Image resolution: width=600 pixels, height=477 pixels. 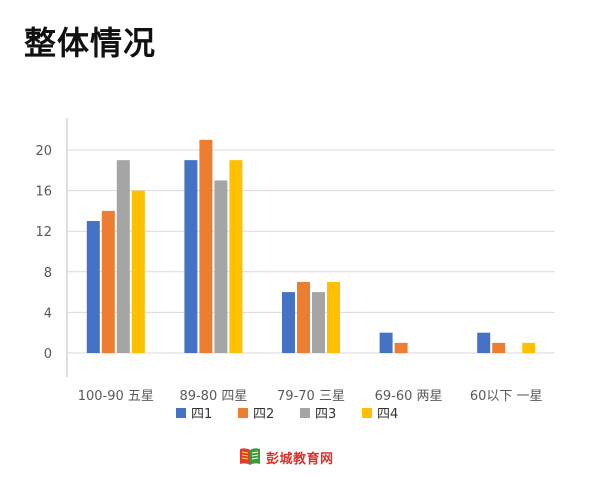 I want to click on x-tick-label: 69-60 两星, so click(x=409, y=396).